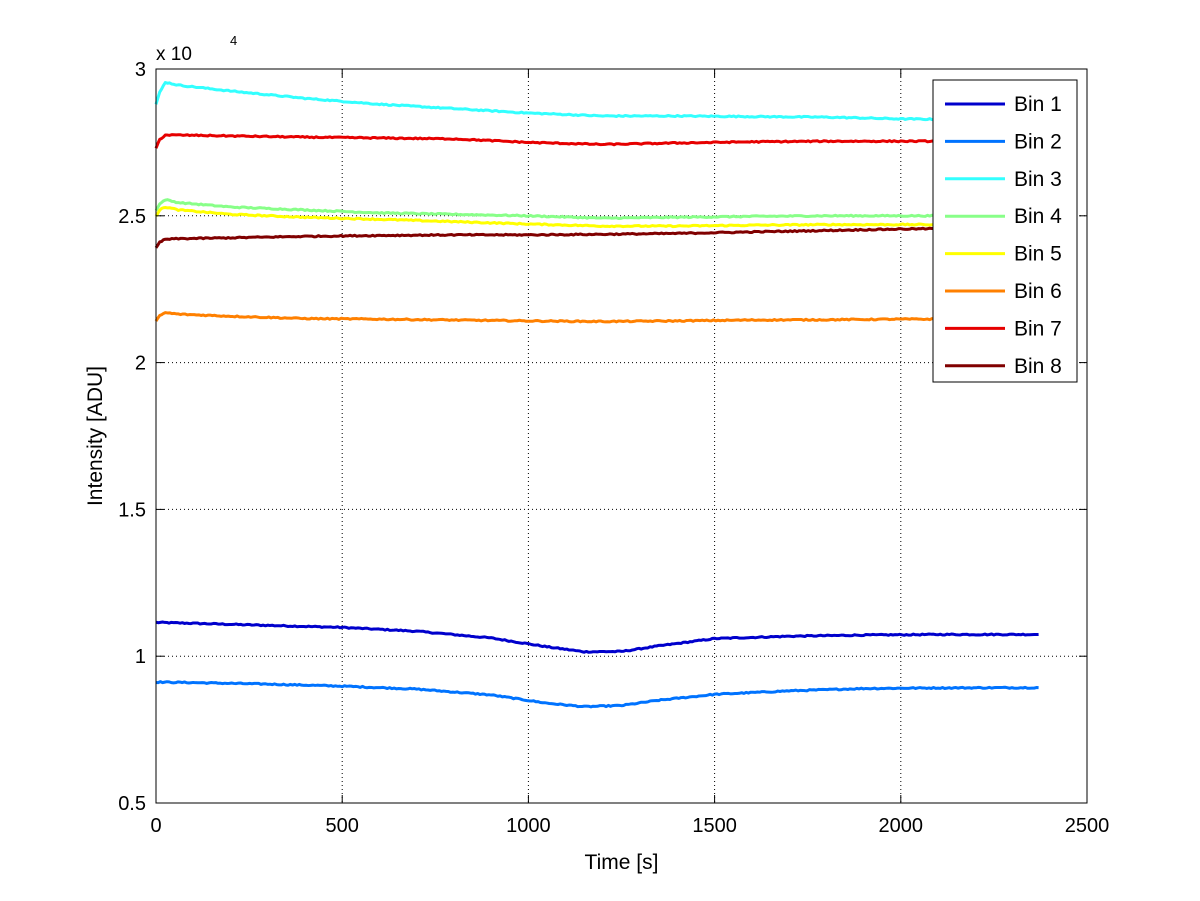 The height and width of the screenshot is (901, 1200). What do you see at coordinates (1038, 366) in the screenshot?
I see `legend-label: Bin 8` at bounding box center [1038, 366].